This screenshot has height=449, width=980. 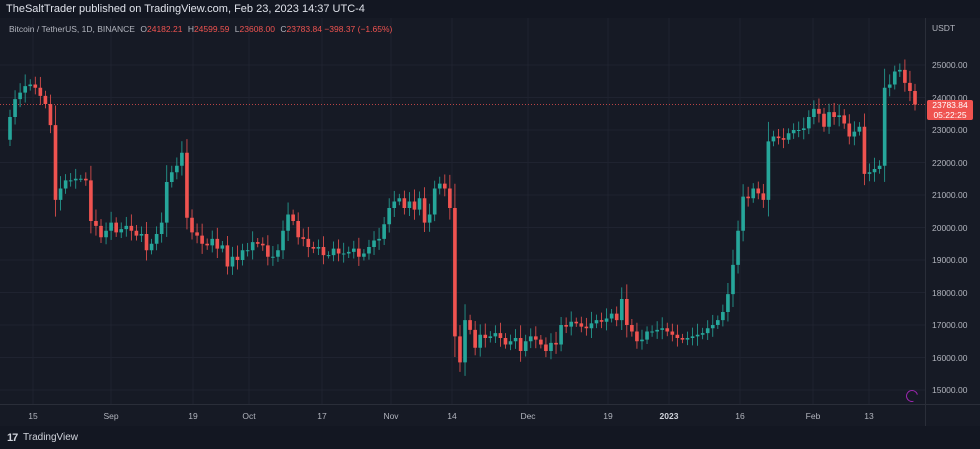 I want to click on price-axis, so click(x=952, y=211).